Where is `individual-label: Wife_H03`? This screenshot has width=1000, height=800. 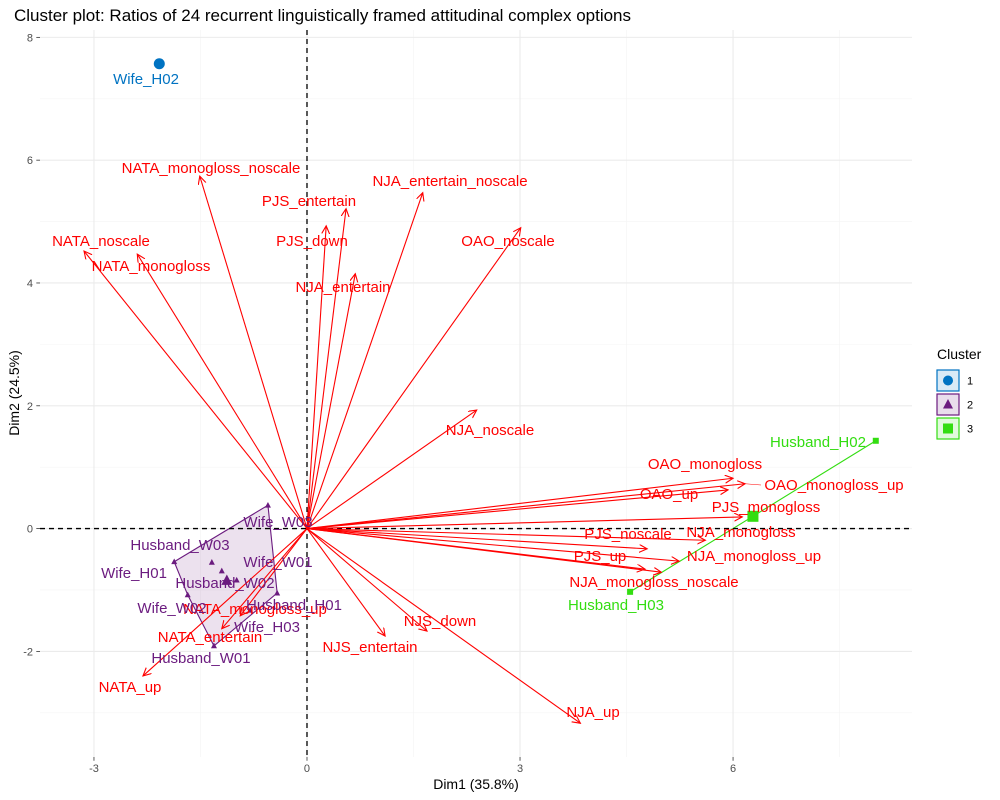
individual-label: Wife_H03 is located at coordinates (267, 627).